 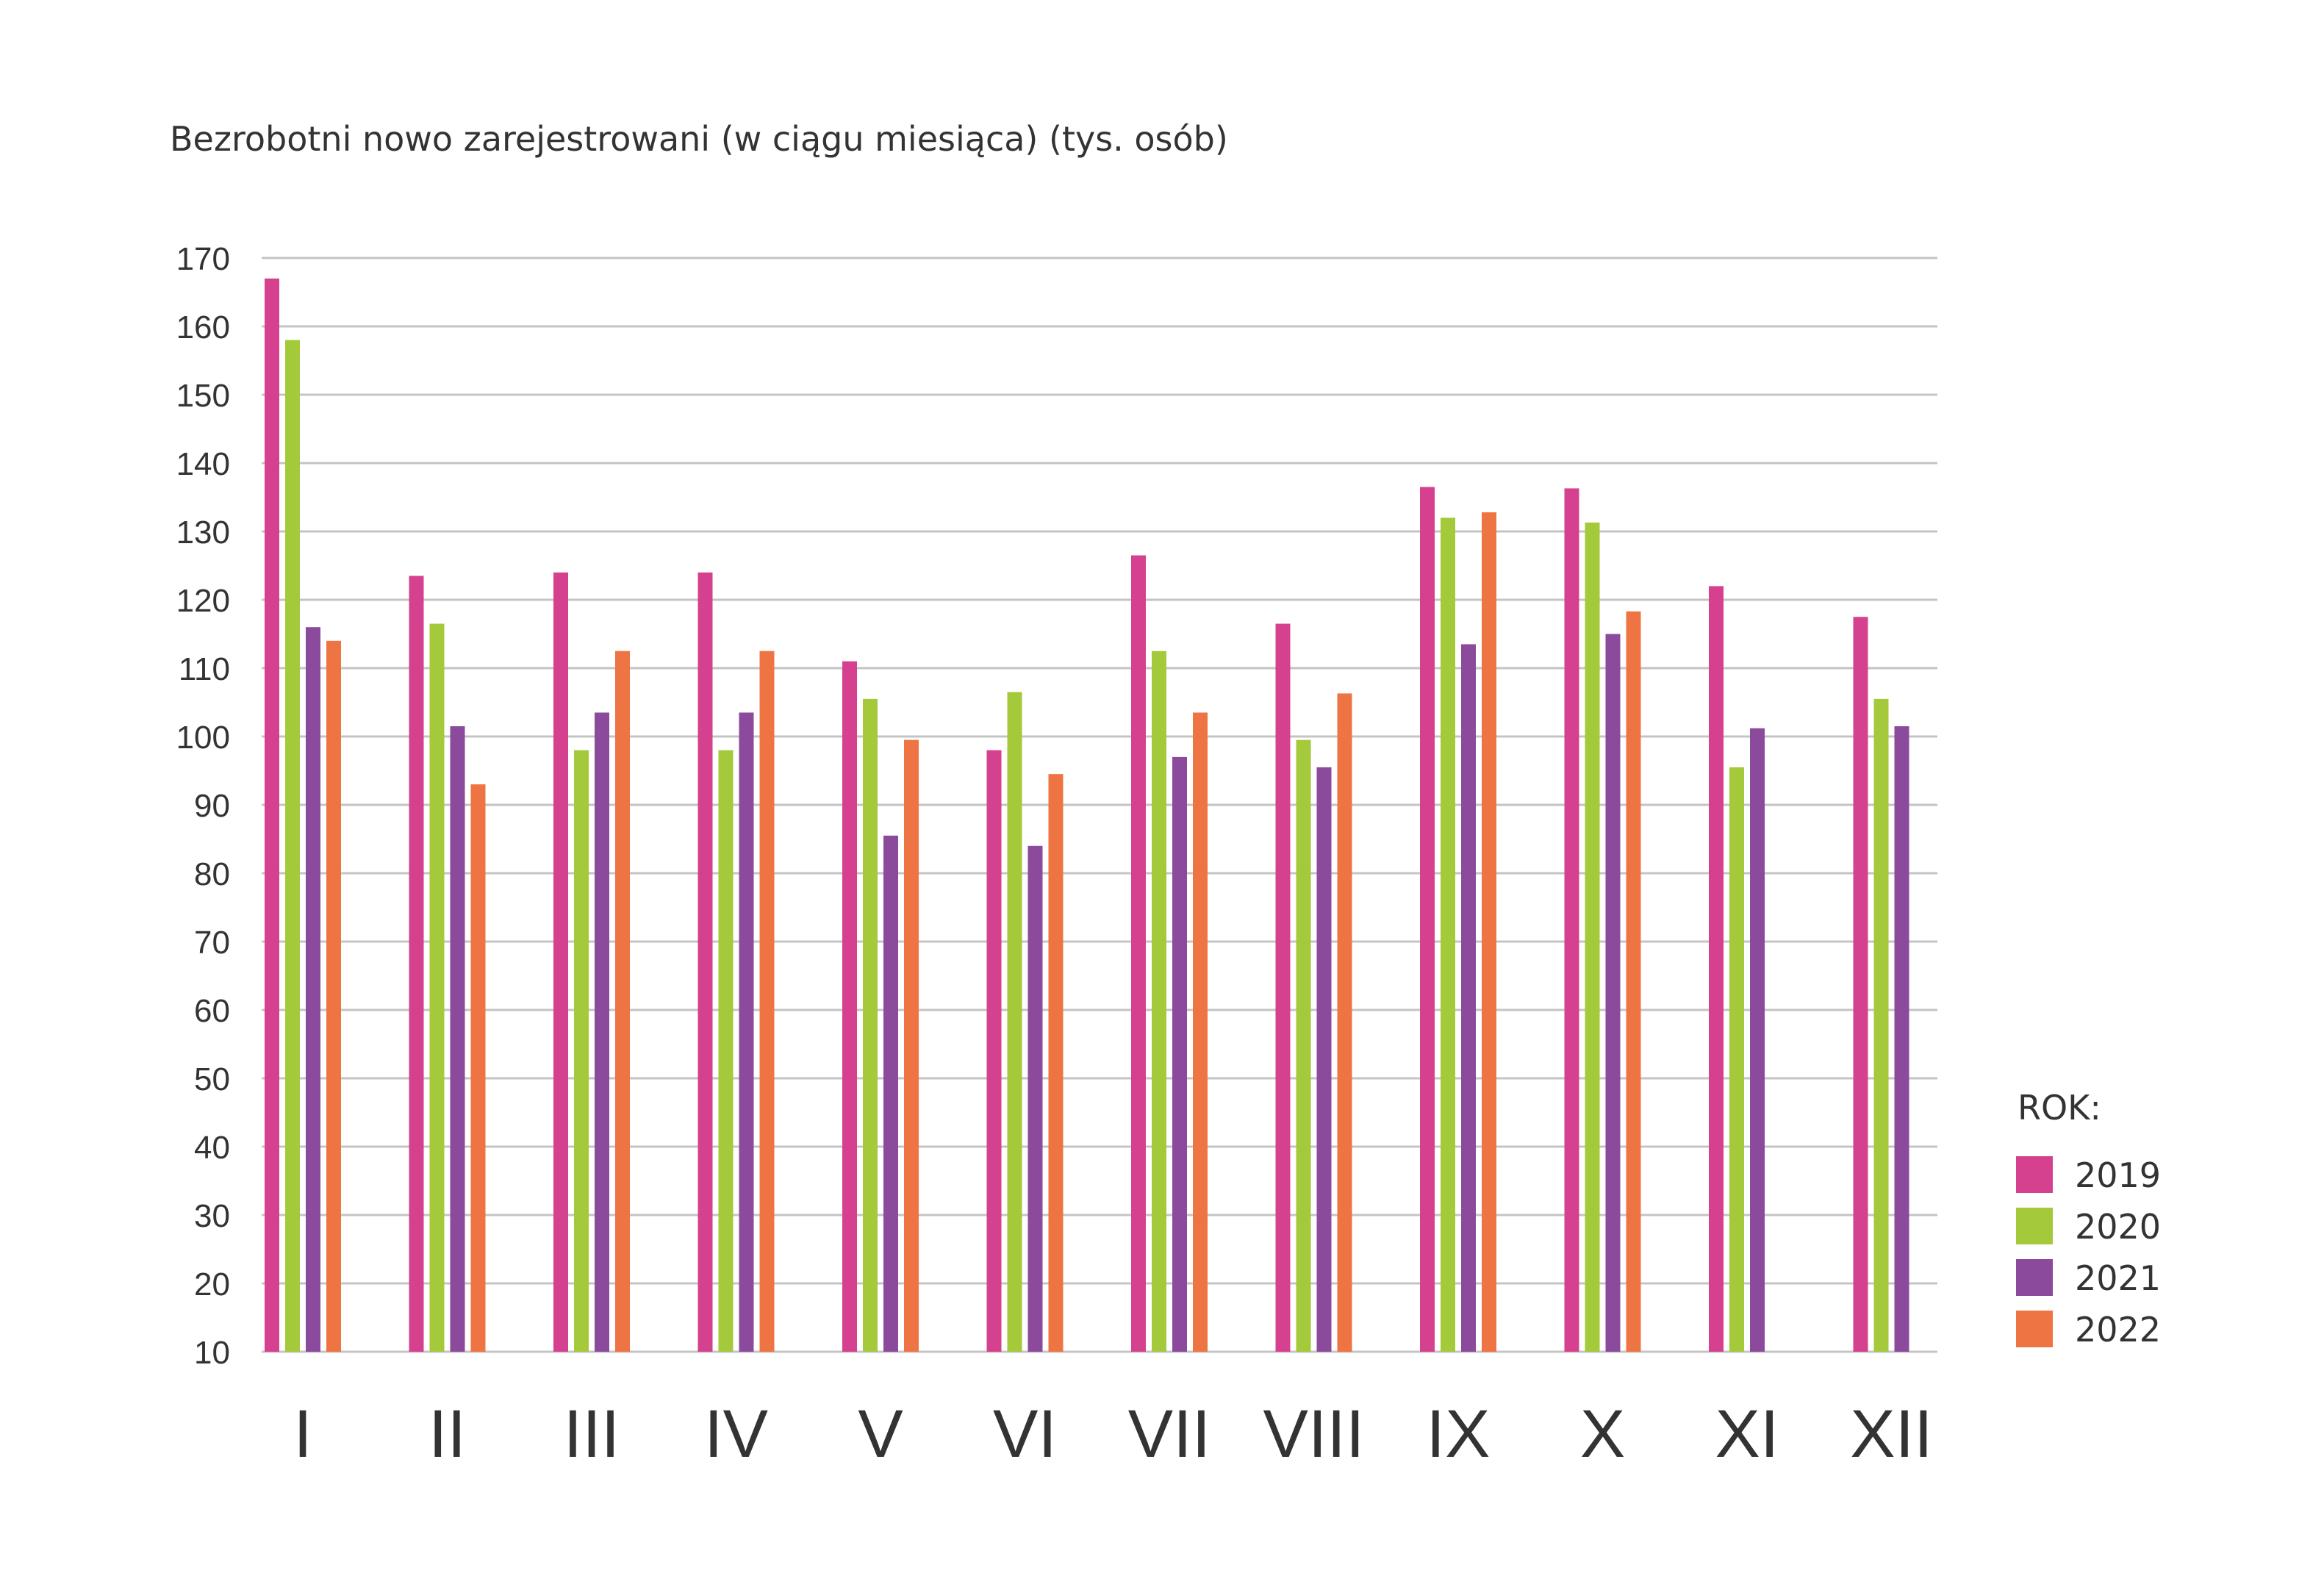 I want to click on x-tick-label: XI, so click(x=1747, y=1434).